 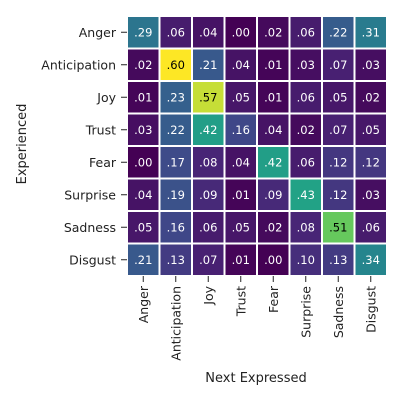 I want to click on x-tick-label: Trust, so click(x=240, y=301).